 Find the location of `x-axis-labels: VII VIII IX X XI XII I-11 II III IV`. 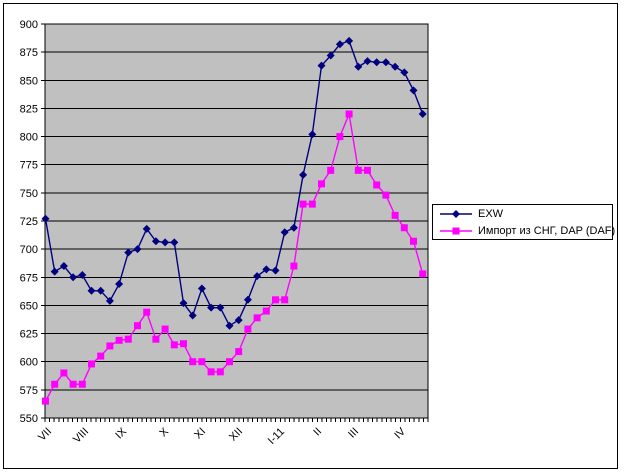

x-axis-labels: VII VIII IX X XI XII I-11 II III IV is located at coordinates (222, 436).